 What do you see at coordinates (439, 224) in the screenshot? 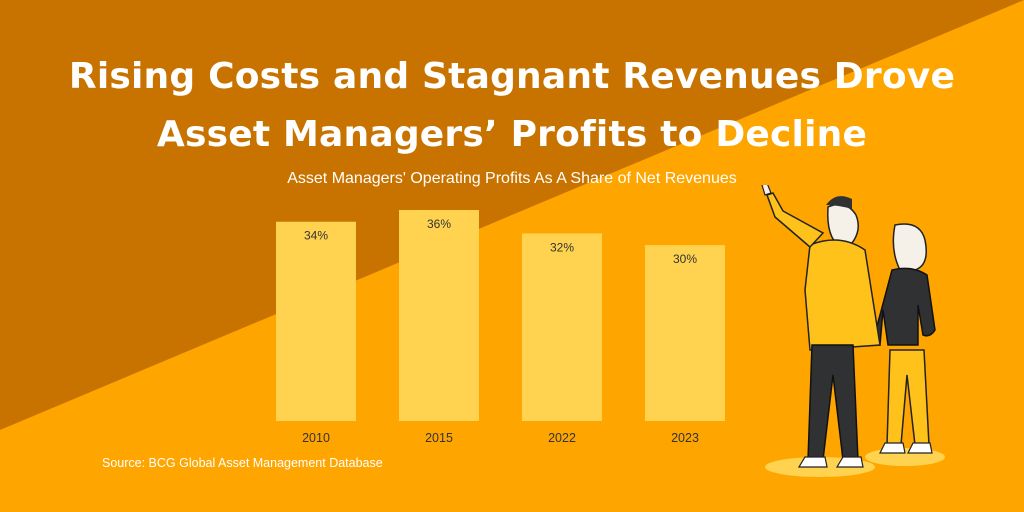
I see `data-label-2015: 36%` at bounding box center [439, 224].